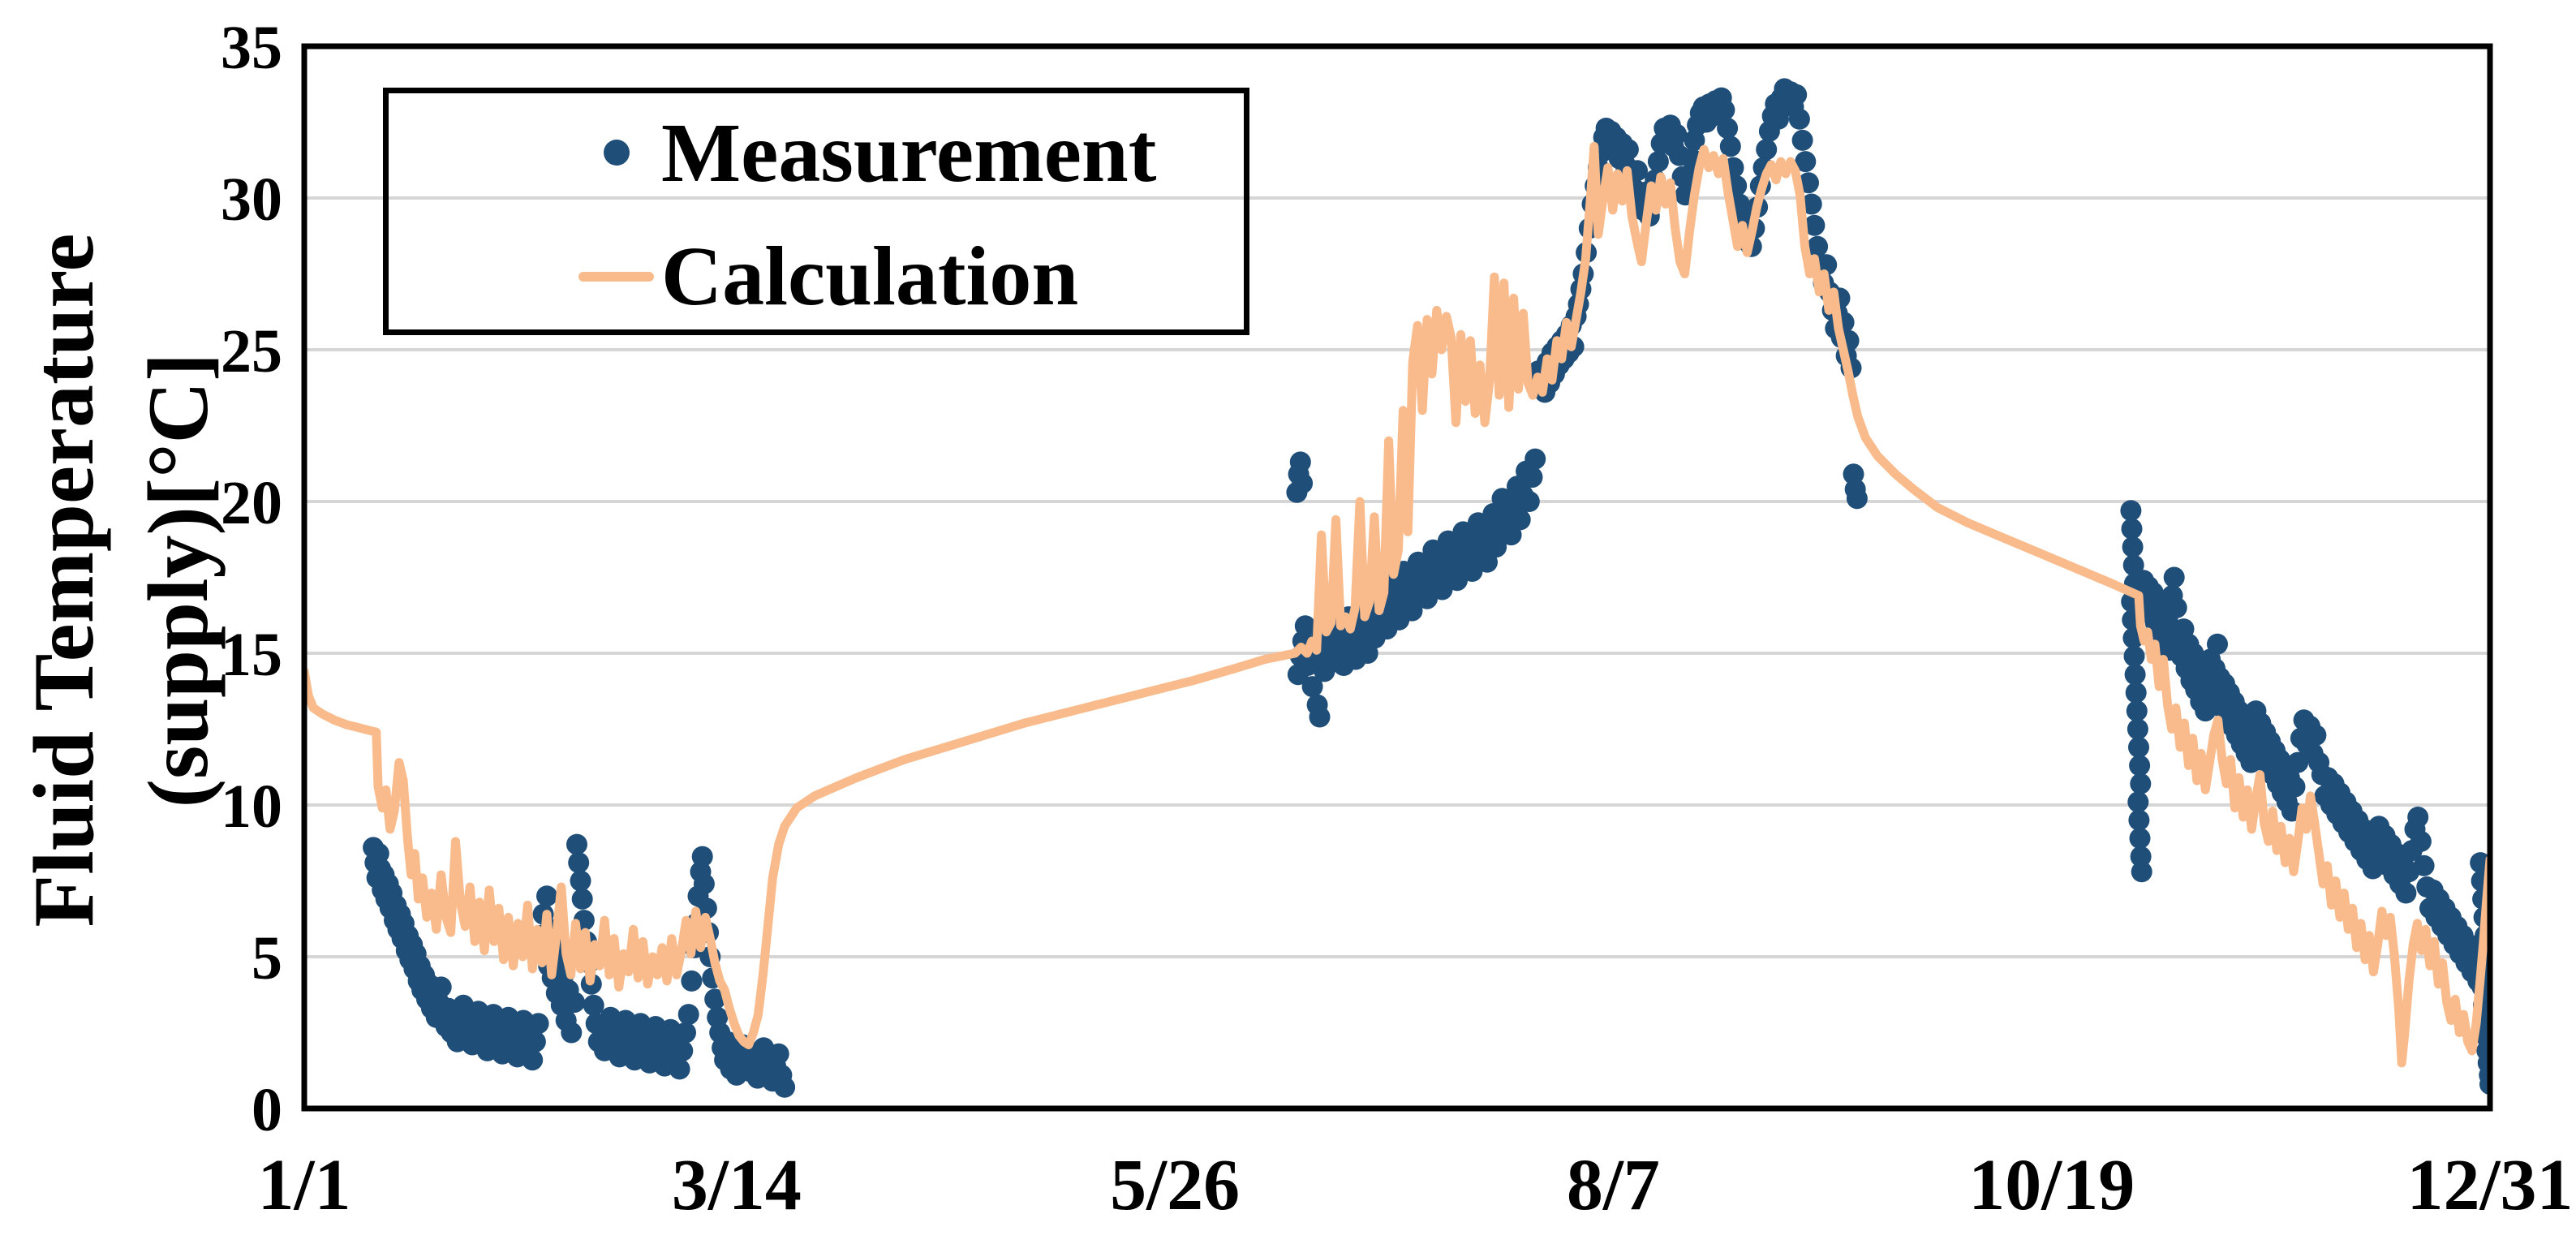 This screenshot has height=1244, width=2576. I want to click on x-tick-label: 8/7, so click(1613, 1185).